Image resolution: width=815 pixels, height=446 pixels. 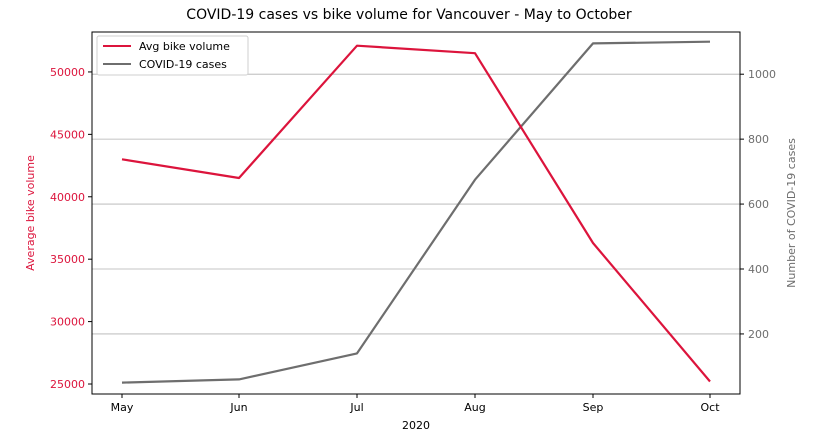 What do you see at coordinates (184, 46) in the screenshot?
I see `legend-label-bike: Avg bike volume` at bounding box center [184, 46].